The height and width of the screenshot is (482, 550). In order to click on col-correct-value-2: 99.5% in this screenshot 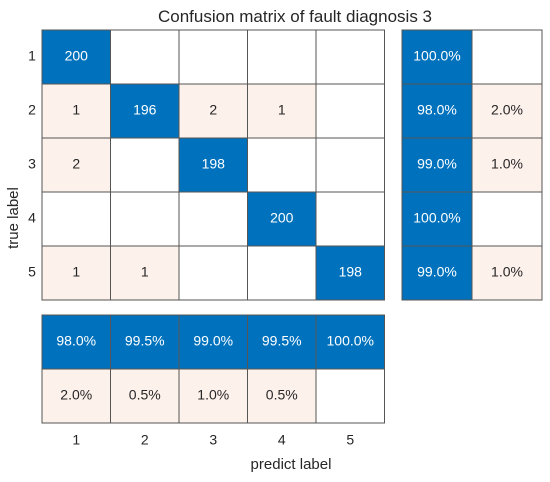, I will do `click(145, 341)`.